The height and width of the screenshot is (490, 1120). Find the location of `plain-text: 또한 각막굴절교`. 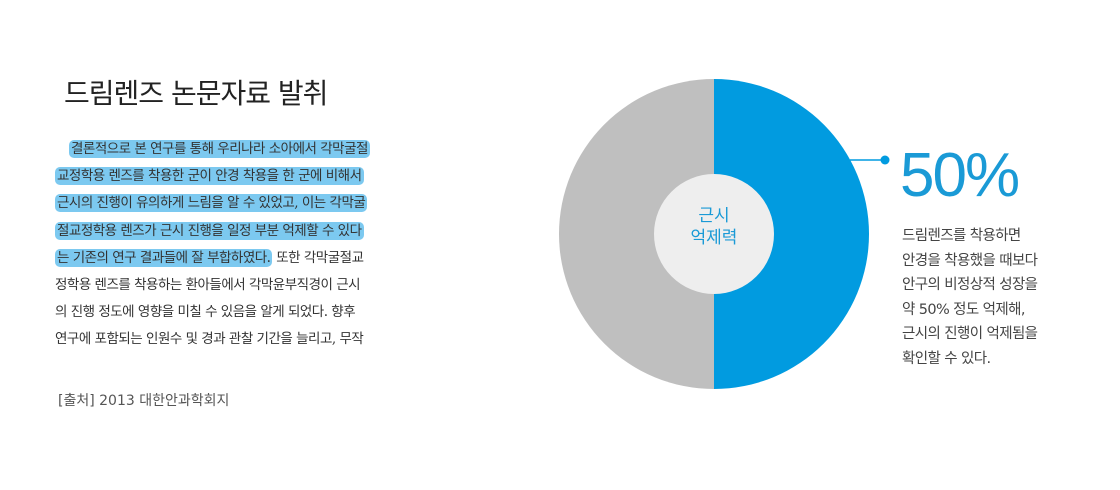

plain-text: 또한 각막굴절교 is located at coordinates (318, 257).